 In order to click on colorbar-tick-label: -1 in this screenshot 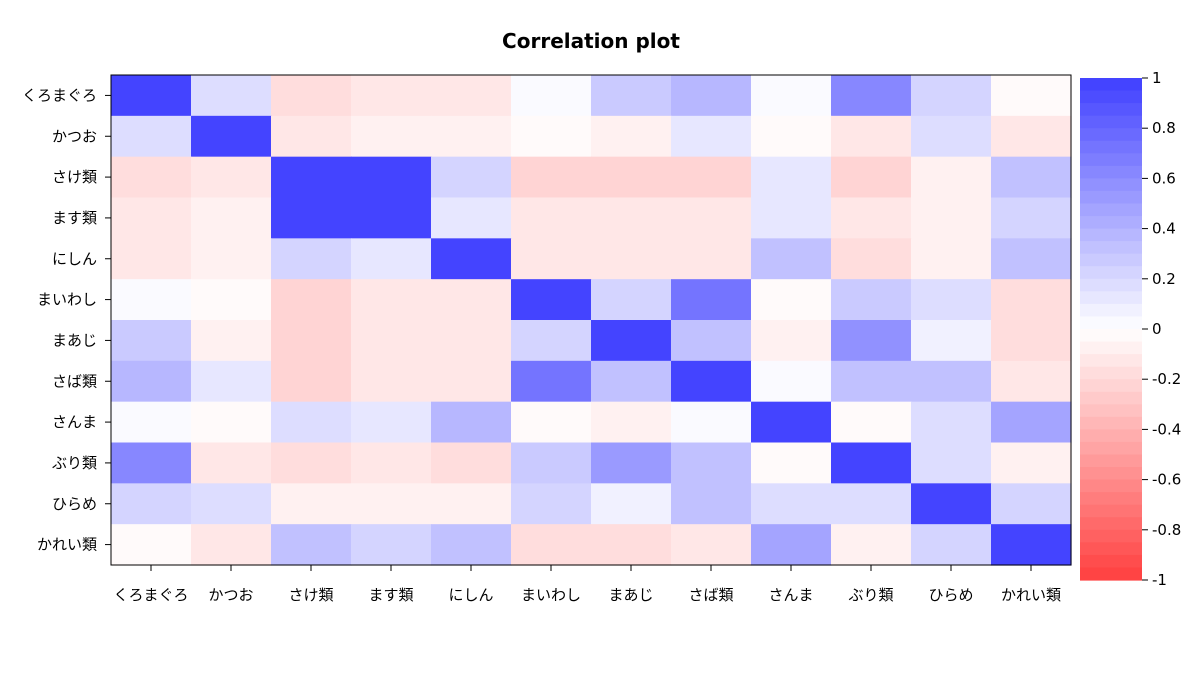, I will do `click(1159, 580)`.